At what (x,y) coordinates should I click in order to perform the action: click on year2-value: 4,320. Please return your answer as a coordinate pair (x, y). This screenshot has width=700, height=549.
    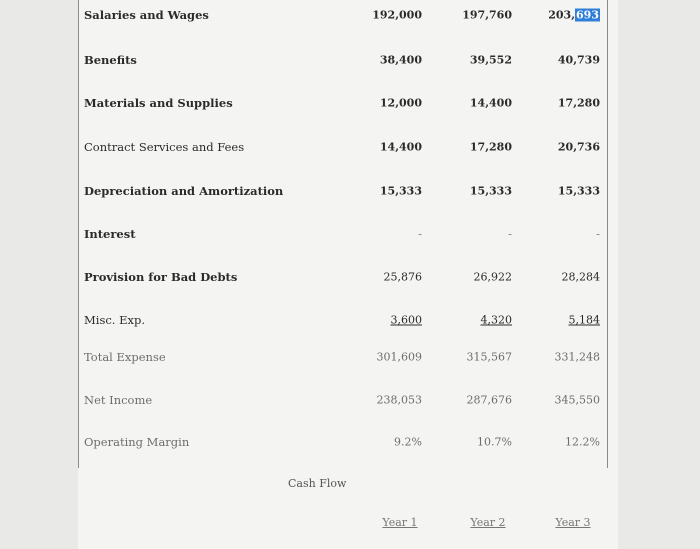
    Looking at the image, I should click on (496, 320).